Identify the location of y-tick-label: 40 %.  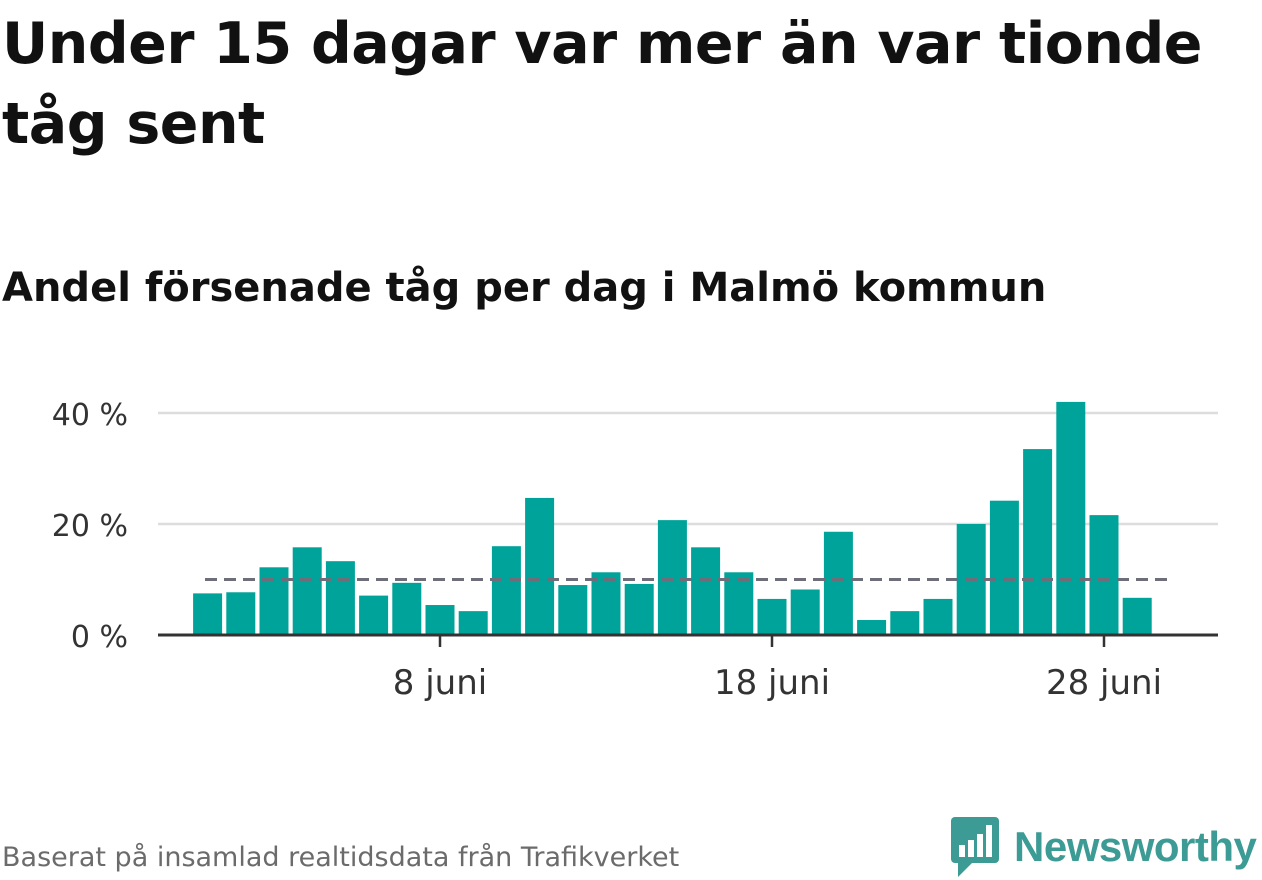
(90, 415).